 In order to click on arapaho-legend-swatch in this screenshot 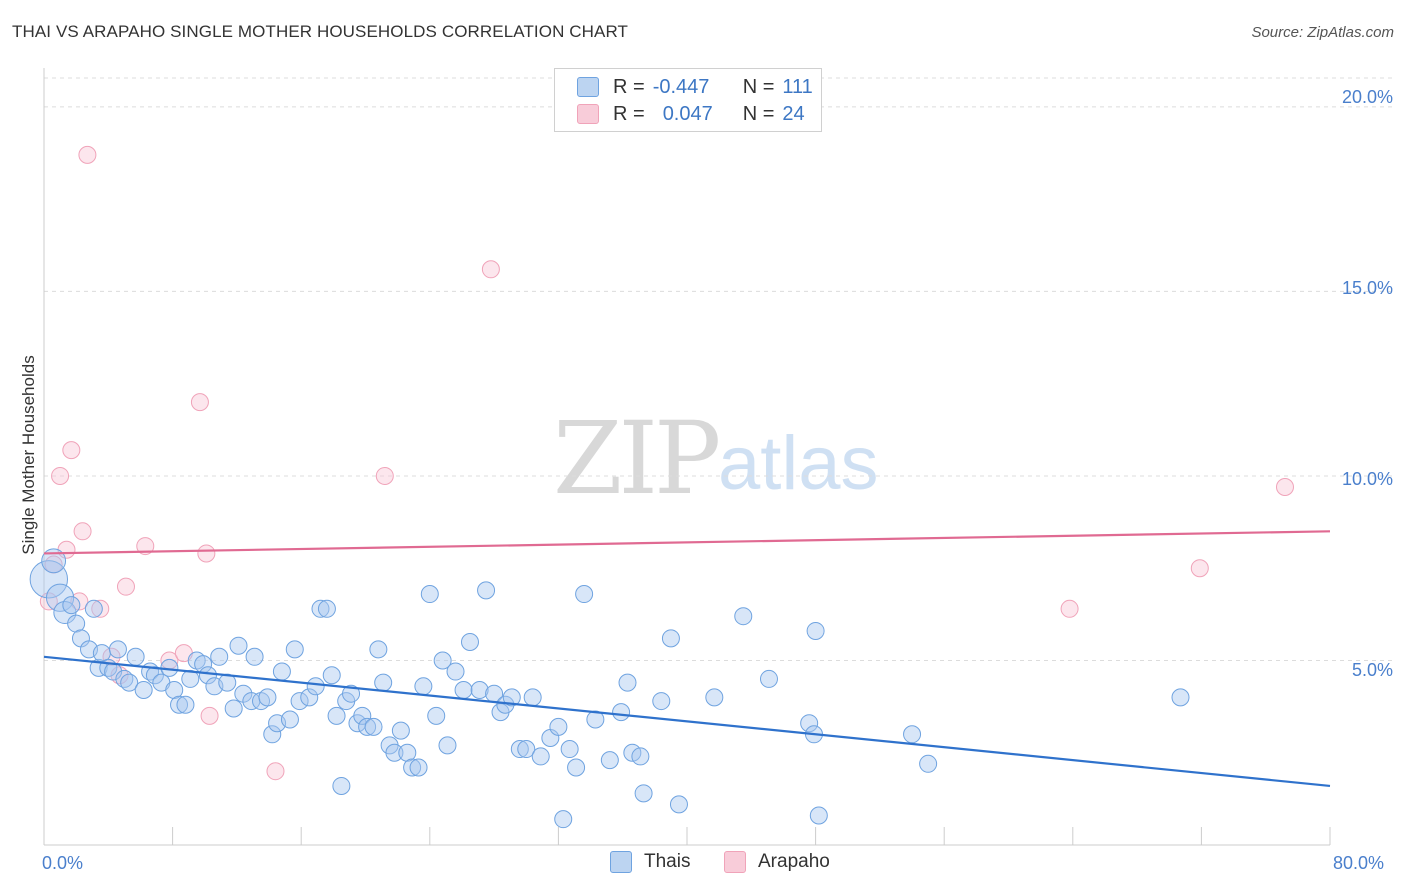, I will do `click(735, 862)`.